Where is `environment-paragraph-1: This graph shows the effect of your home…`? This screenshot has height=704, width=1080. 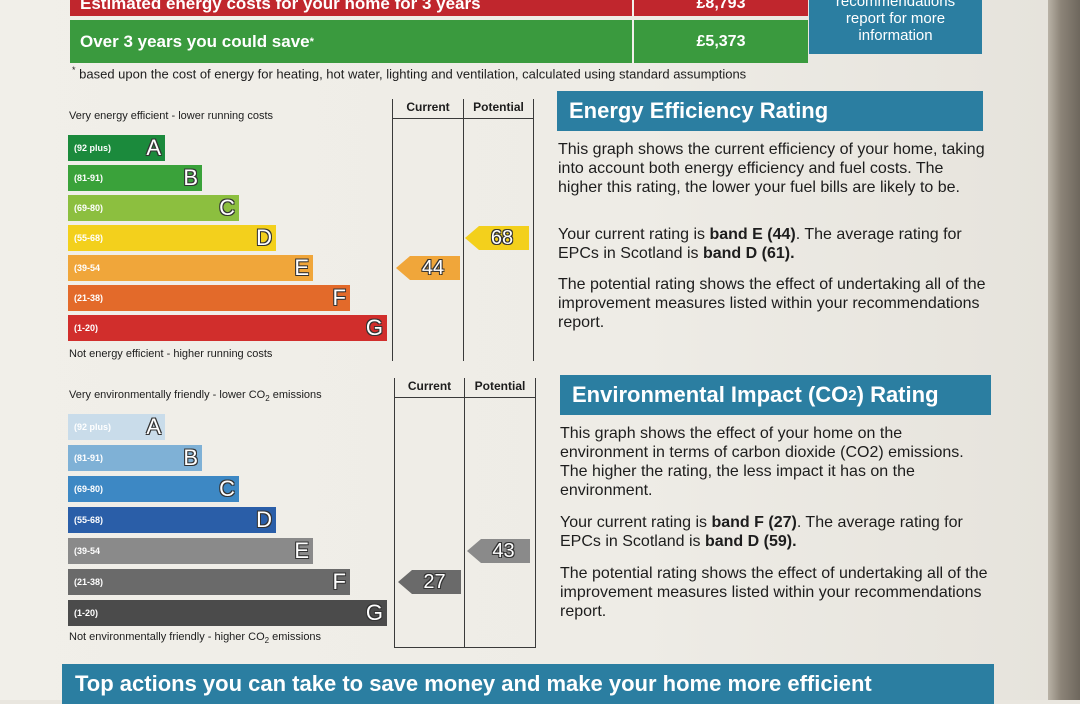
environment-paragraph-1: This graph shows the effect of your home… is located at coordinates (762, 462).